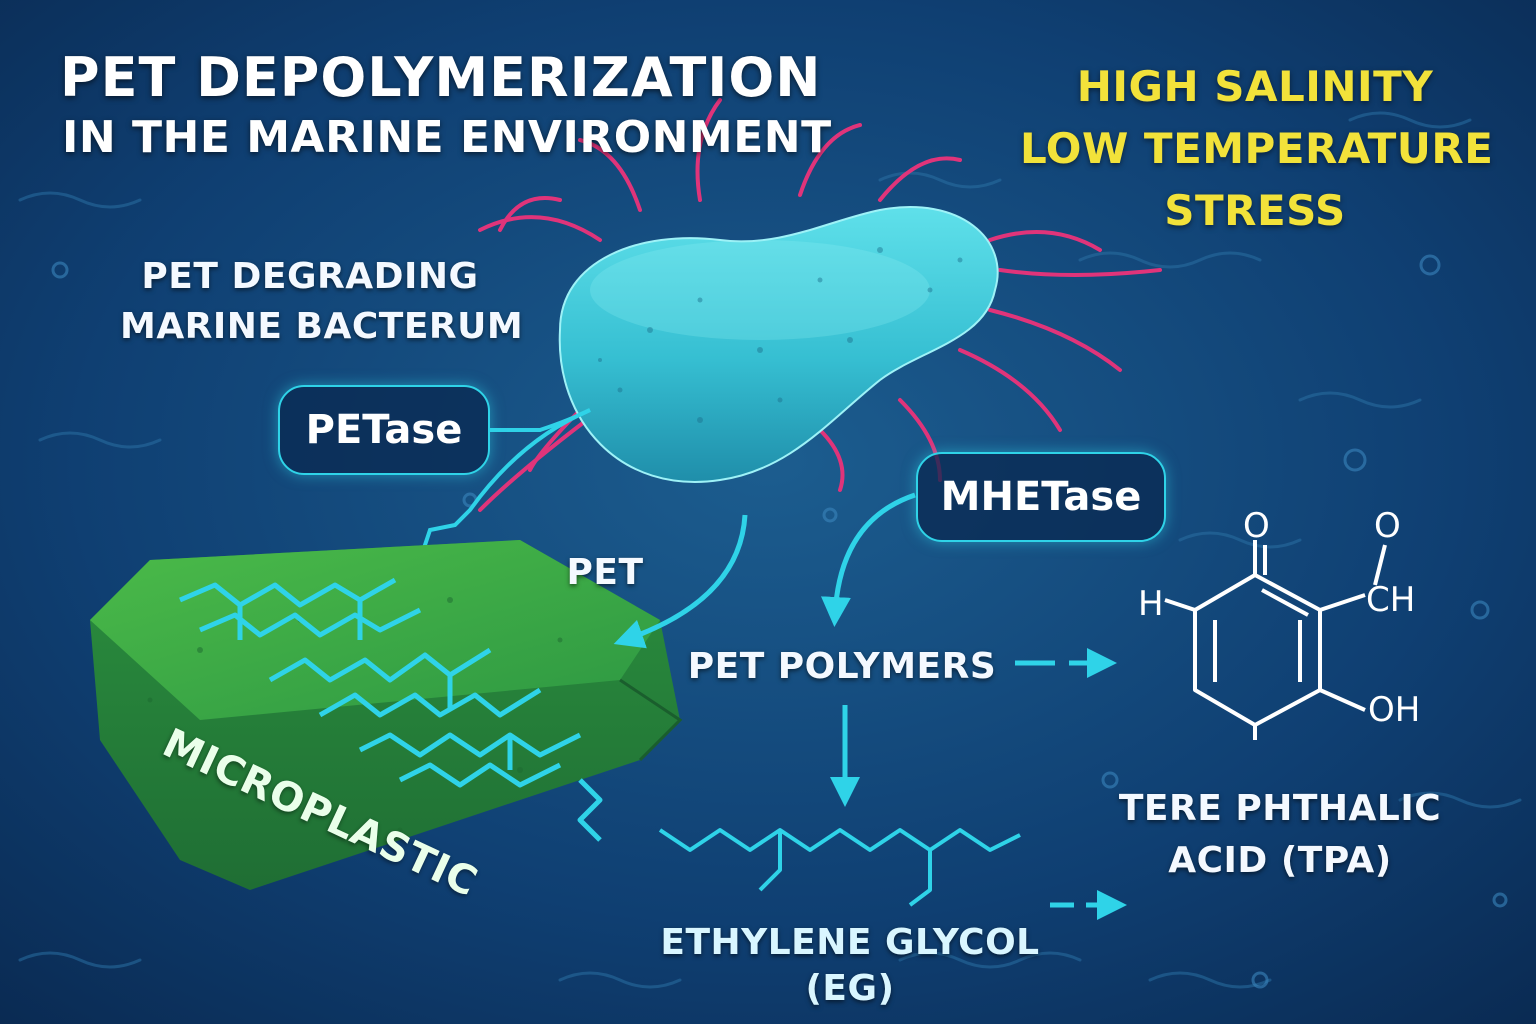  What do you see at coordinates (842, 666) in the screenshot?
I see `pet-polymers-label: PET POLYMERS` at bounding box center [842, 666].